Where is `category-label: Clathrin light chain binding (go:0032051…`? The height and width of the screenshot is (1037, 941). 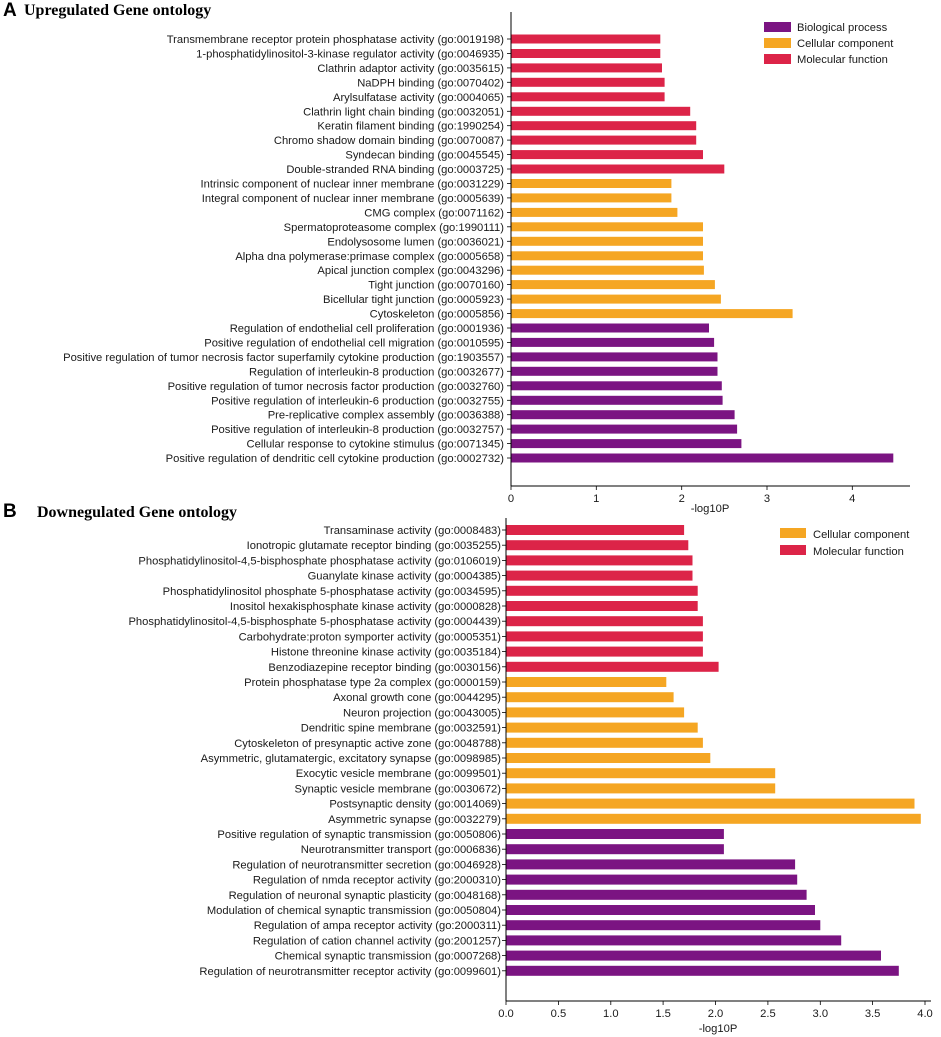
category-label: Clathrin light chain binding (go:0032051… is located at coordinates (403, 112).